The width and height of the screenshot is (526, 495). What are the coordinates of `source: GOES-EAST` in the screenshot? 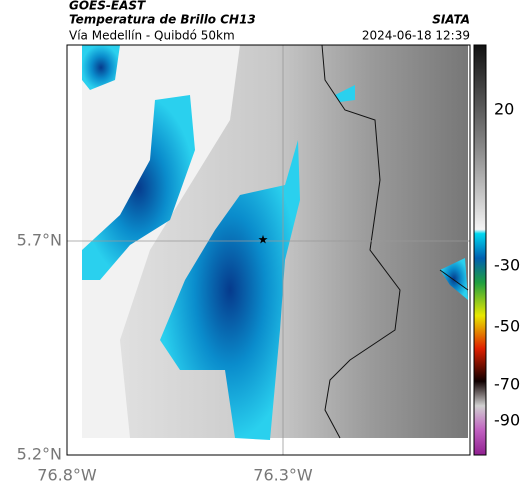 It's located at (107, 6).